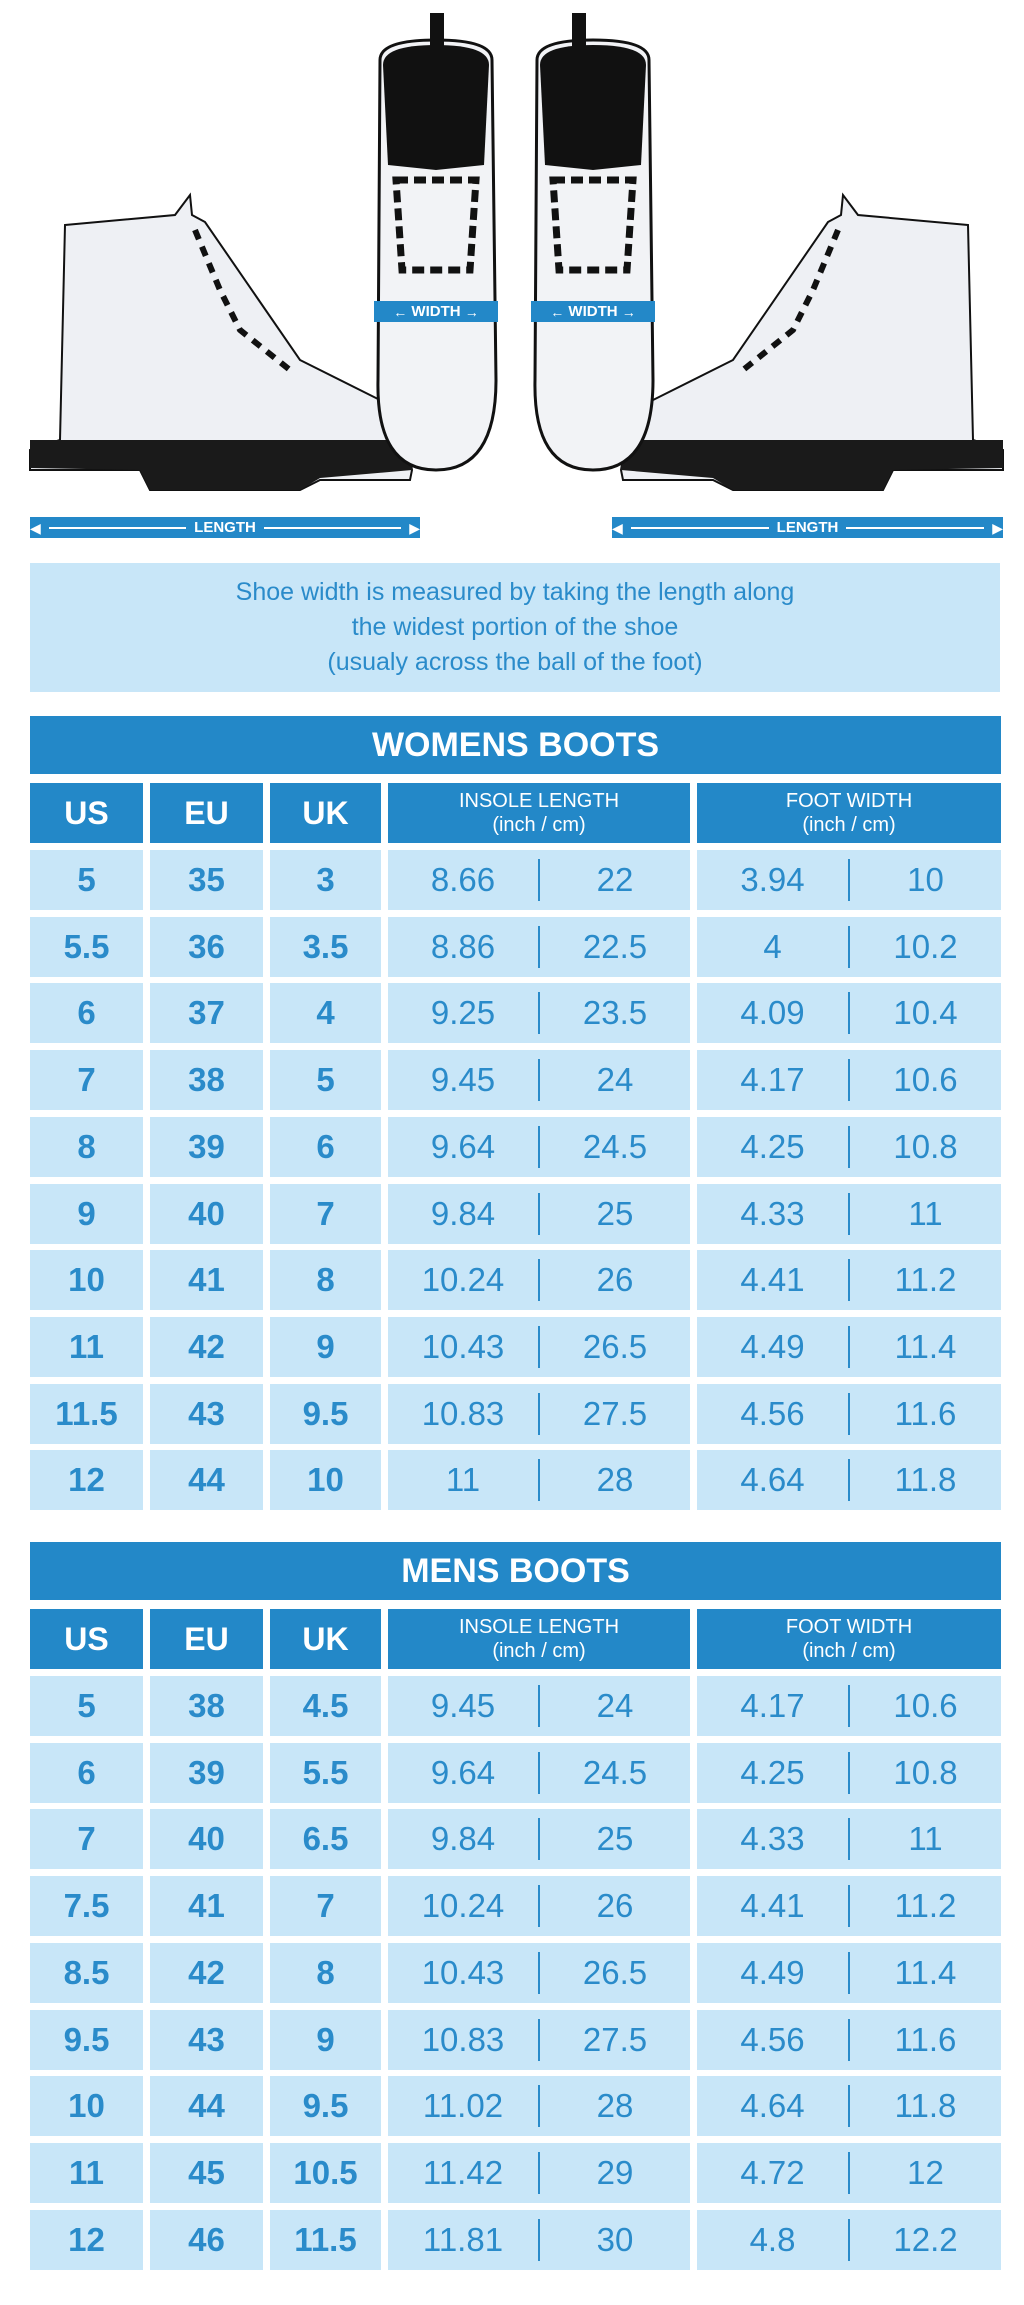 This screenshot has height=2305, width=1024. Describe the element at coordinates (325, 2239) in the screenshot. I see `uk-size: 11.5` at that location.